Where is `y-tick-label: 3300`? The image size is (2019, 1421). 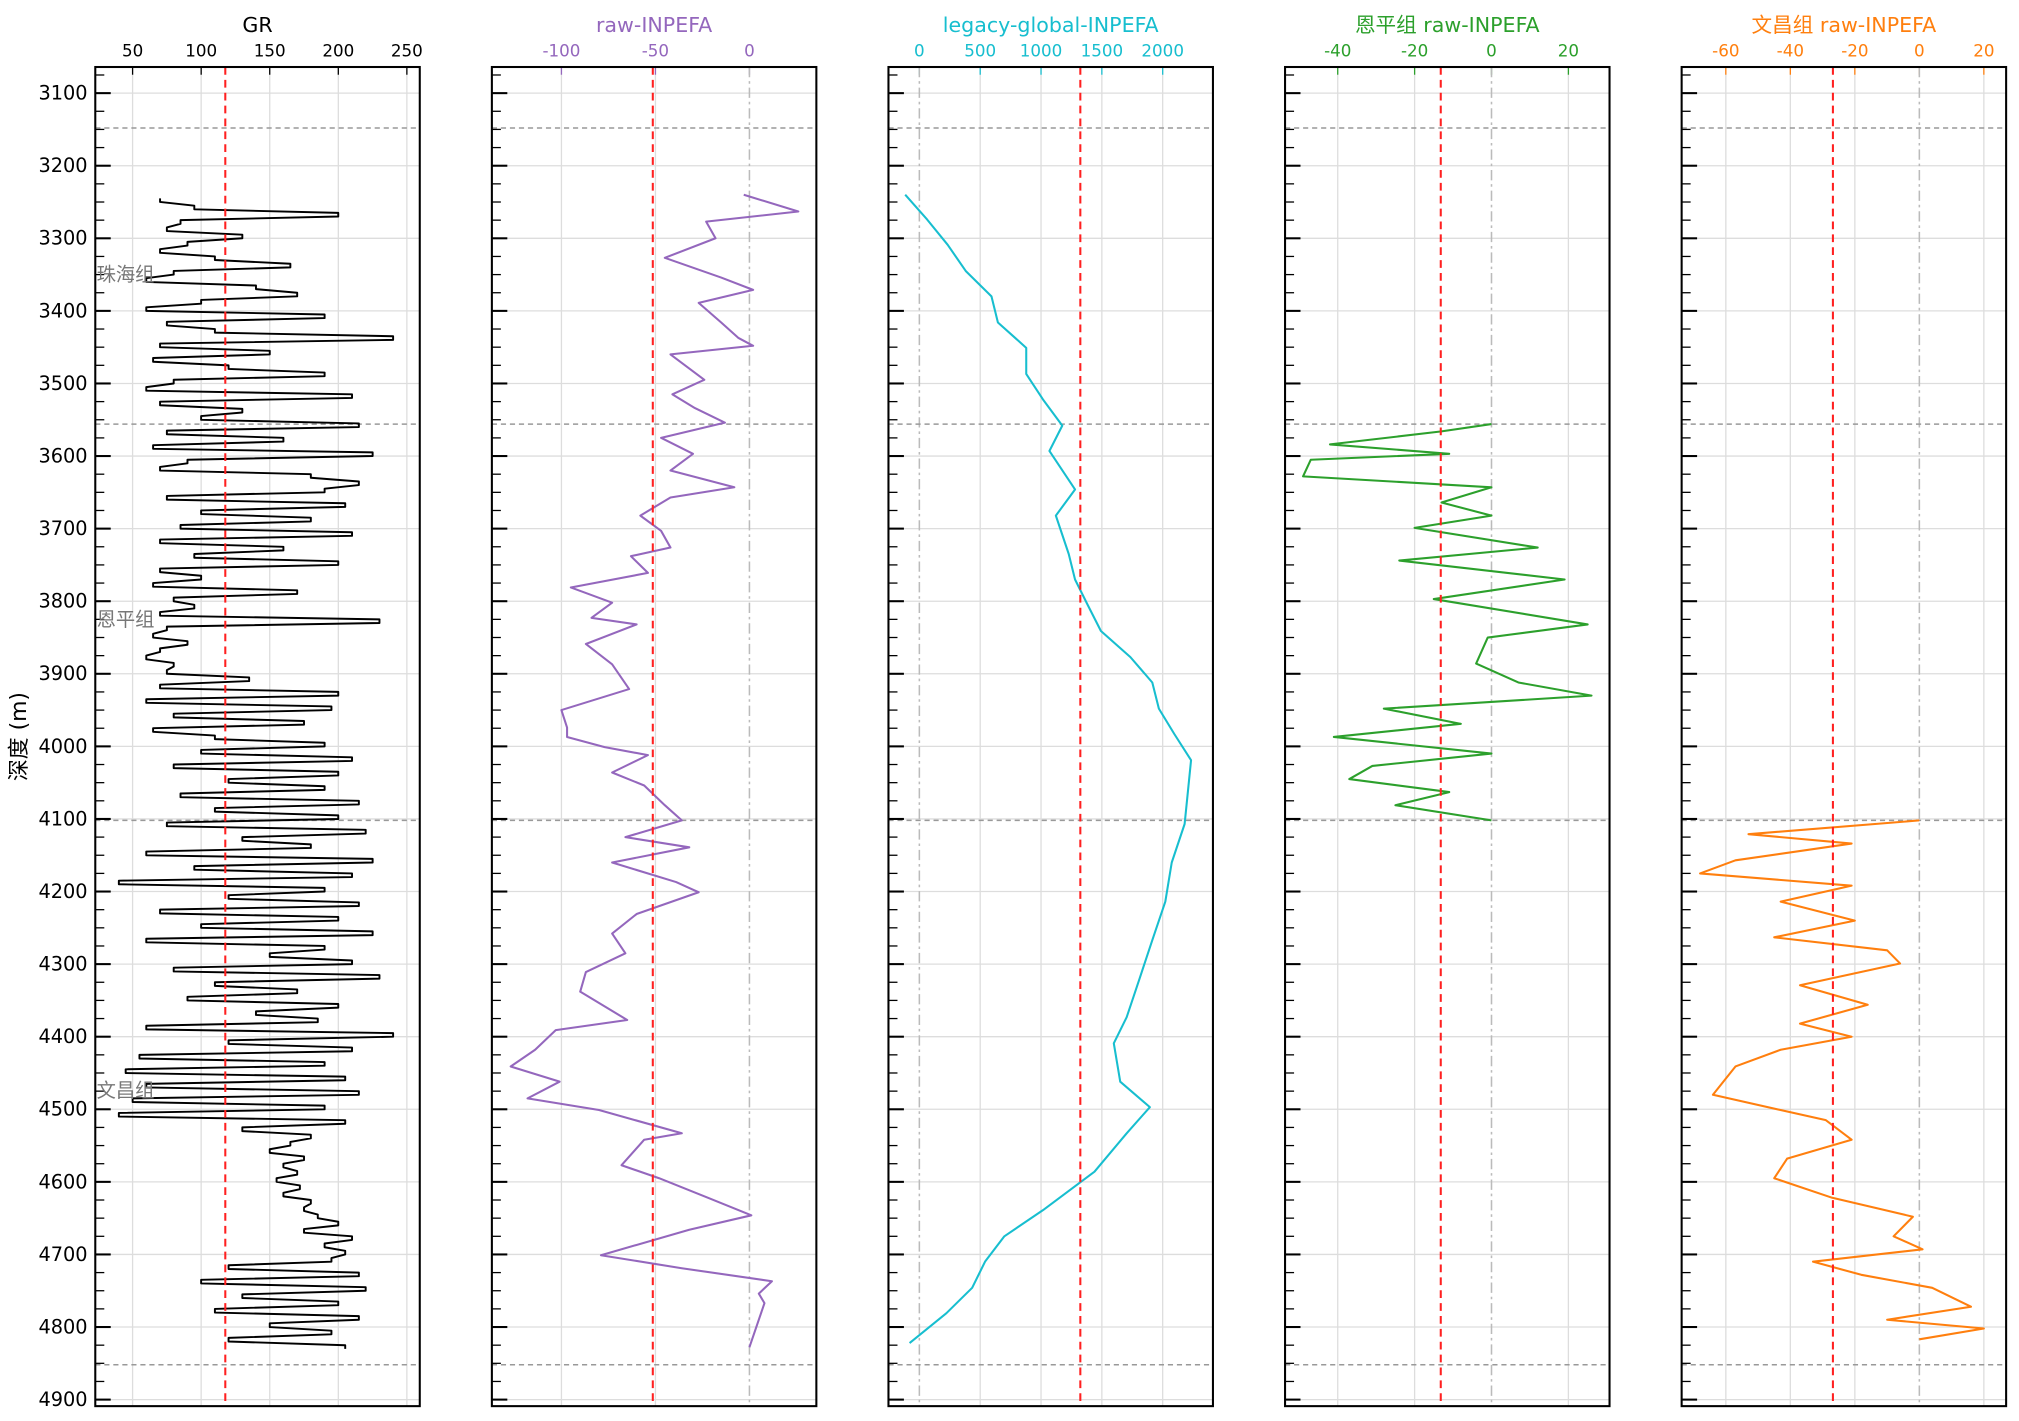 y-tick-label: 3300 is located at coordinates (62, 238).